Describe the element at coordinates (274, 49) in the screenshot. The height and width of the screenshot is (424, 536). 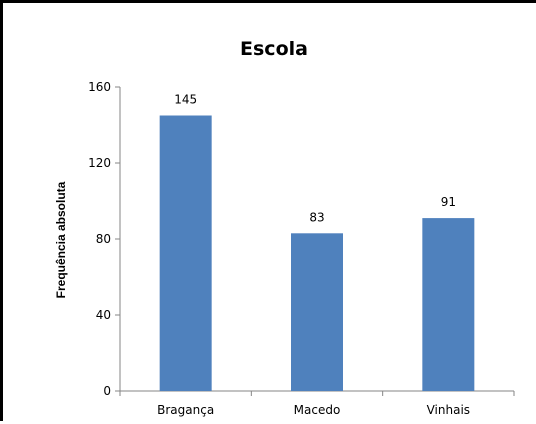
I see `chart-title: Escola` at that location.